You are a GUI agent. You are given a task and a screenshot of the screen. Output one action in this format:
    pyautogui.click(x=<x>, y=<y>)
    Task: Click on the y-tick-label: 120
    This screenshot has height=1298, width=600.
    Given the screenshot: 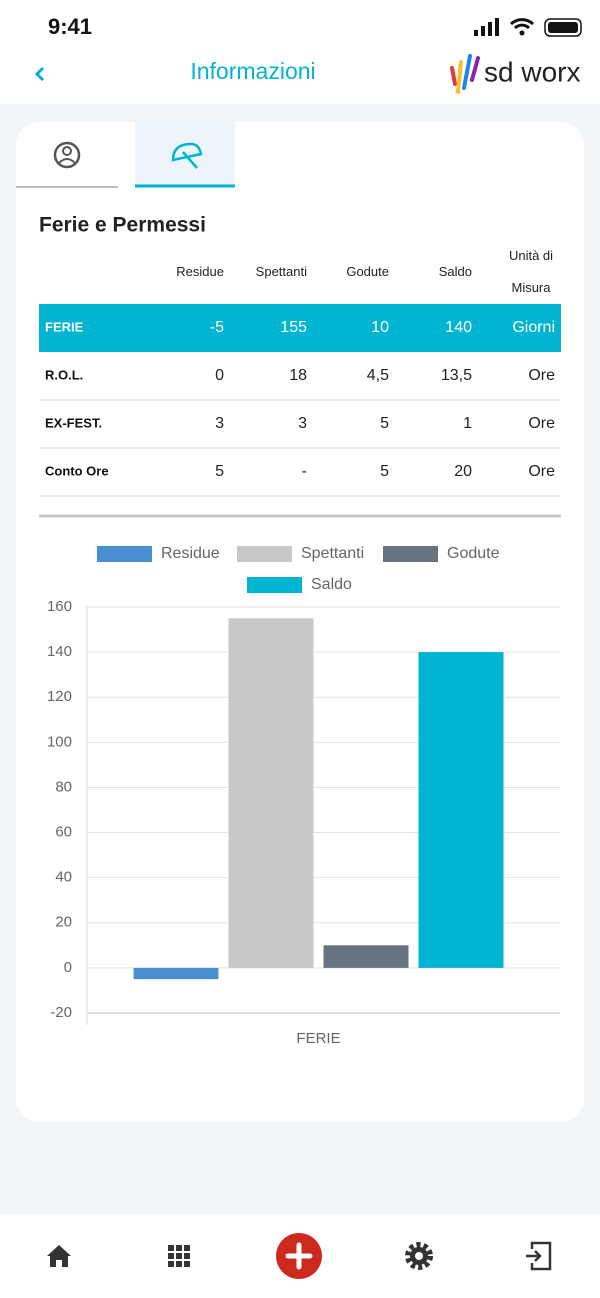 What is the action you would take?
    pyautogui.click(x=59, y=696)
    